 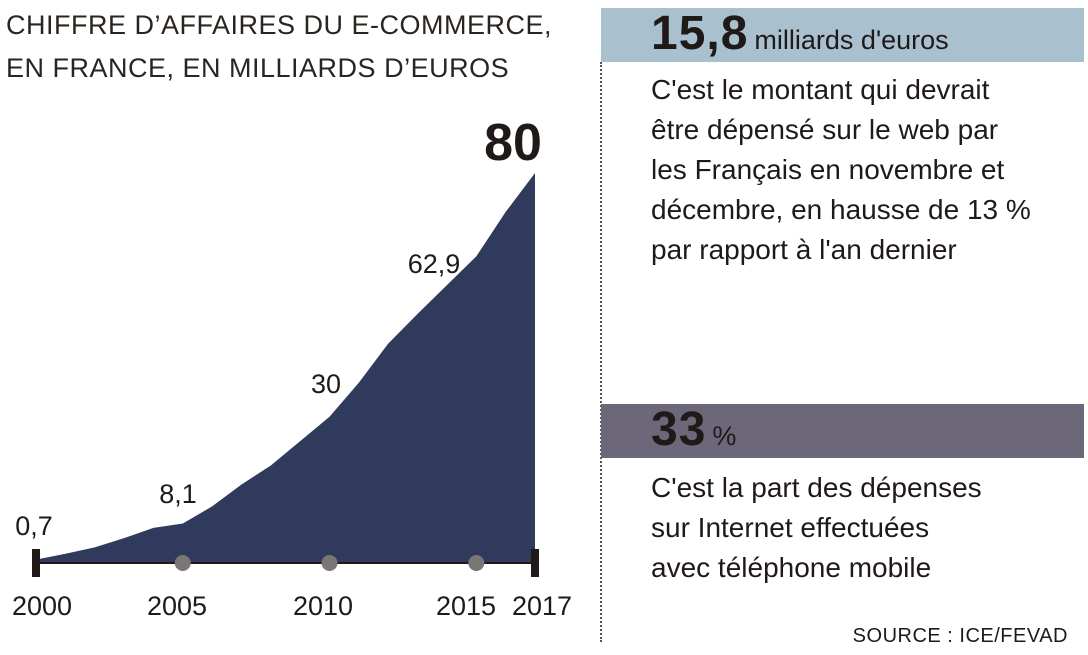 What do you see at coordinates (279, 25) in the screenshot?
I see `chart-title-line-1: CHIFFRE D’AFFAIRES DU E-COMMERCE,` at bounding box center [279, 25].